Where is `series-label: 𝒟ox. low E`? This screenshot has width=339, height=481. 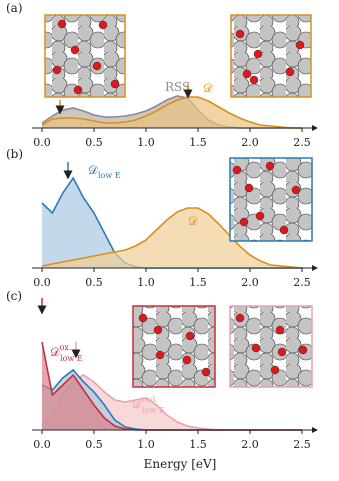
series-label: 𝒟ox. low E is located at coordinates (66, 353).